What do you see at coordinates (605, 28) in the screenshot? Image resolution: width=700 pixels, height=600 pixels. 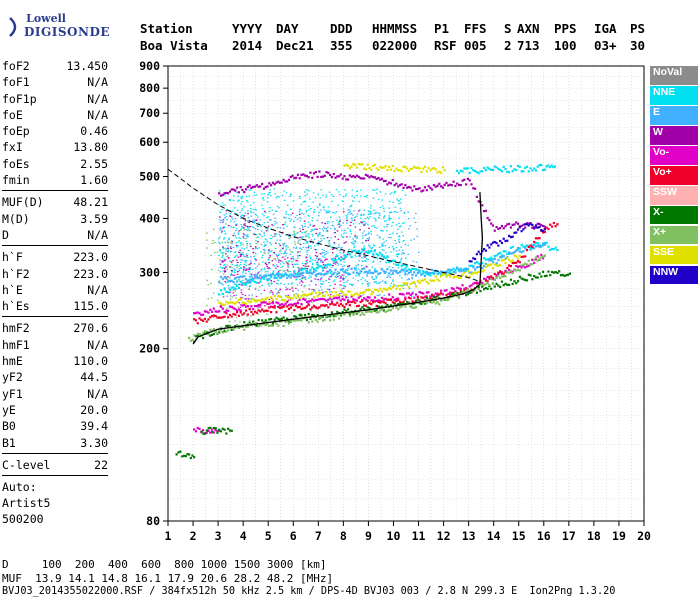 I see `hdr-label-10: IGA` at bounding box center [605, 28].